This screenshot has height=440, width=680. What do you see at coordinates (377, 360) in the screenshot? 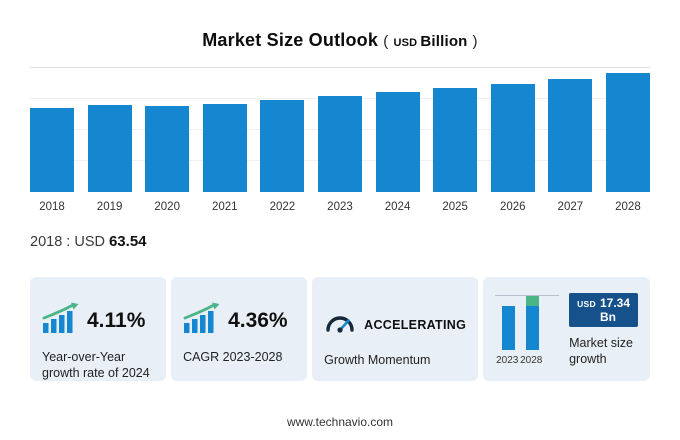
I see `momentum-desc: Growth Momentum` at bounding box center [377, 360].